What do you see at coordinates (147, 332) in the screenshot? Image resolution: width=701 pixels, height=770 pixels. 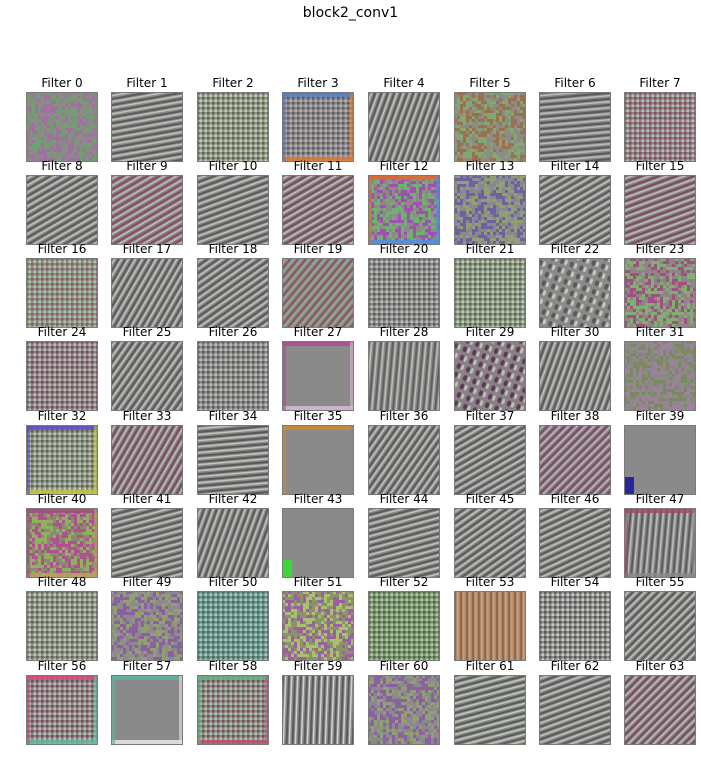 I see `filter-caption: Filter 25` at bounding box center [147, 332].